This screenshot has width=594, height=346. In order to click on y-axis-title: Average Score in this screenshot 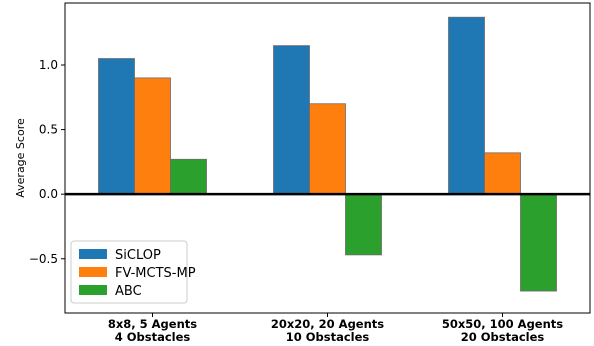, I will do `click(20, 158)`.